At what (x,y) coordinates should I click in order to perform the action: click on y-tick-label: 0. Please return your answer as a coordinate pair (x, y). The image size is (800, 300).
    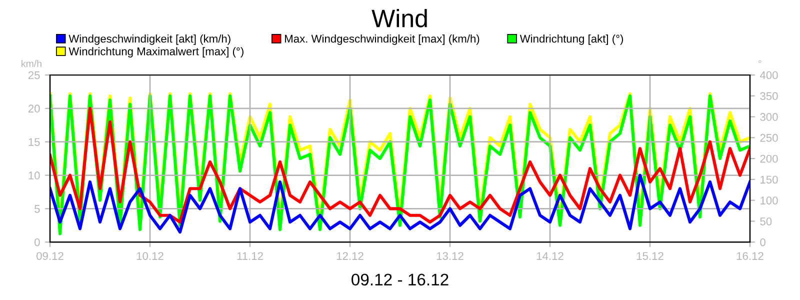
    Looking at the image, I should click on (37, 242).